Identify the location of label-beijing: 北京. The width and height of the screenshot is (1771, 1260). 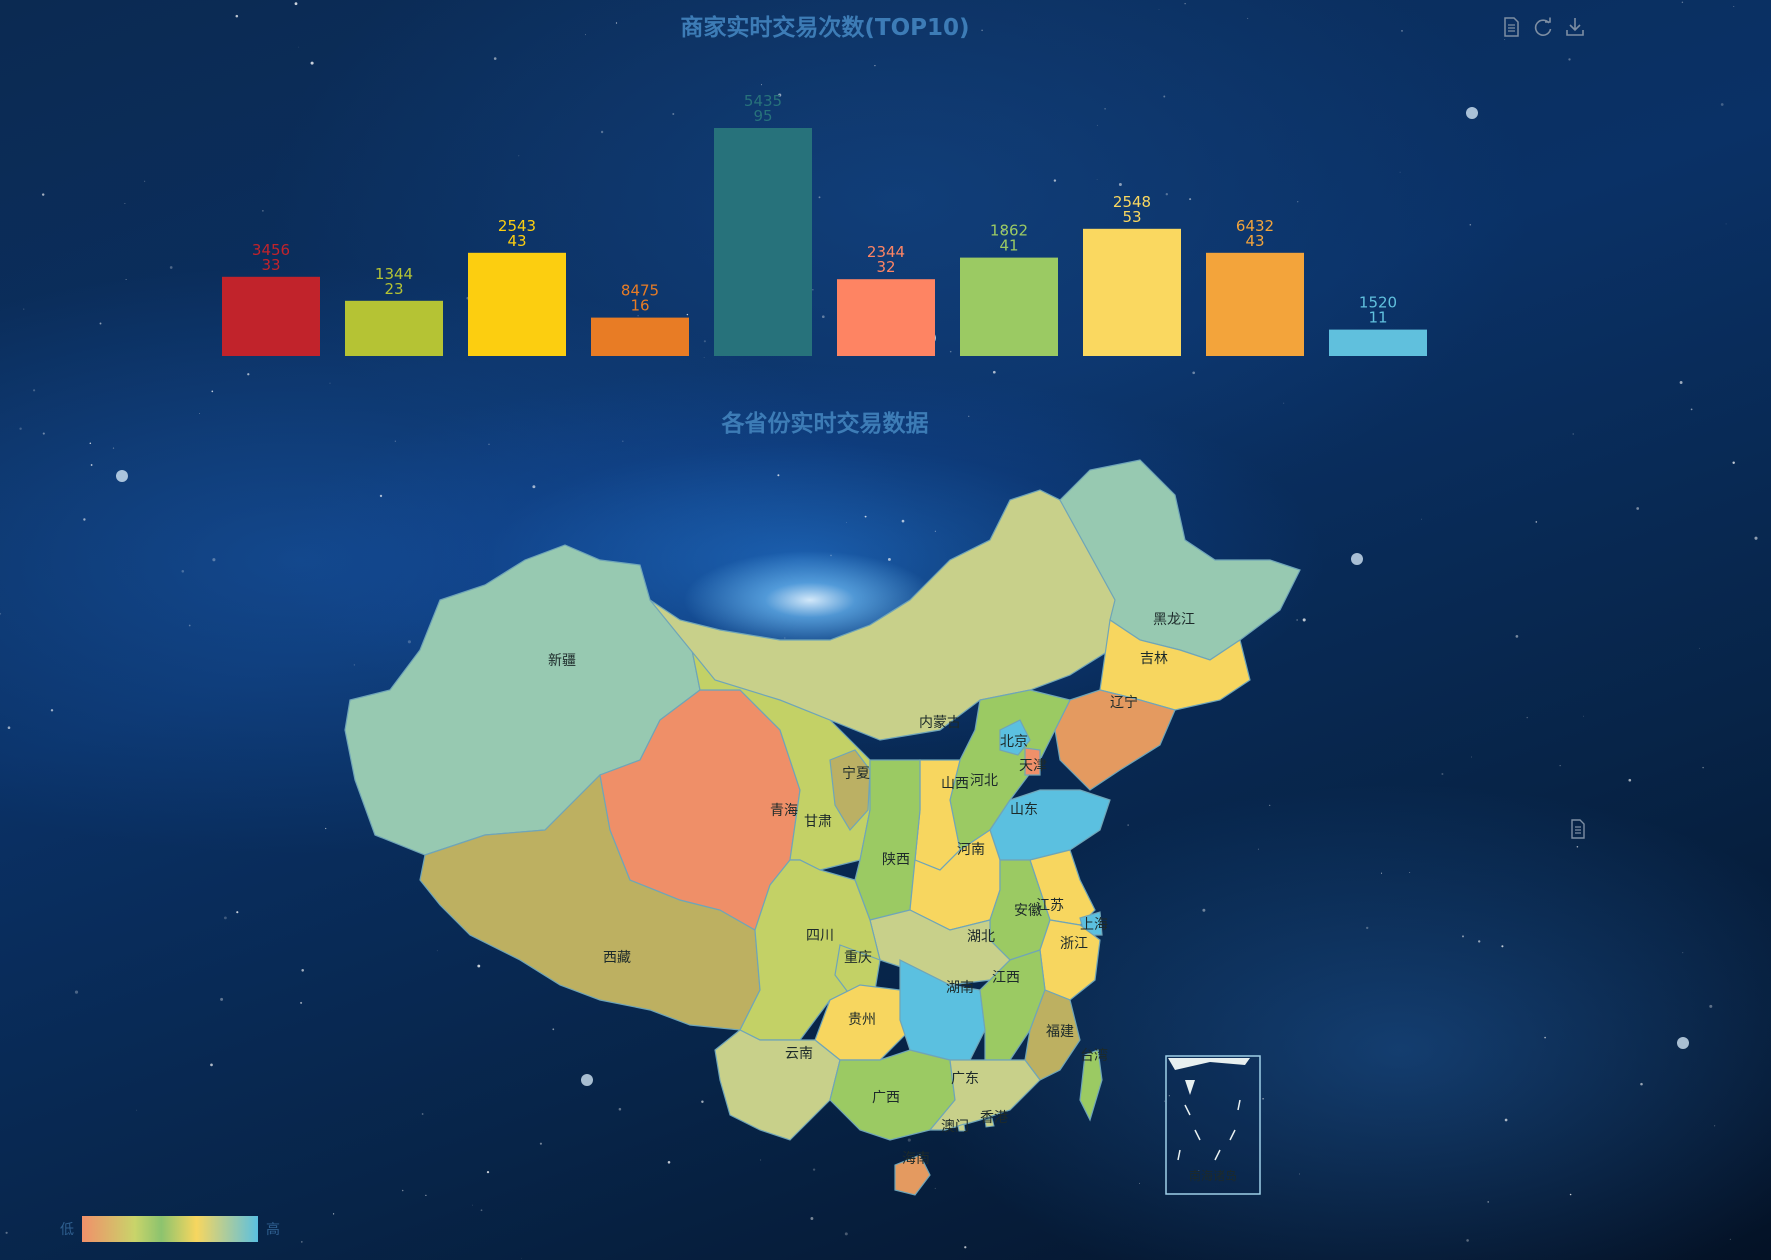
(1014, 742).